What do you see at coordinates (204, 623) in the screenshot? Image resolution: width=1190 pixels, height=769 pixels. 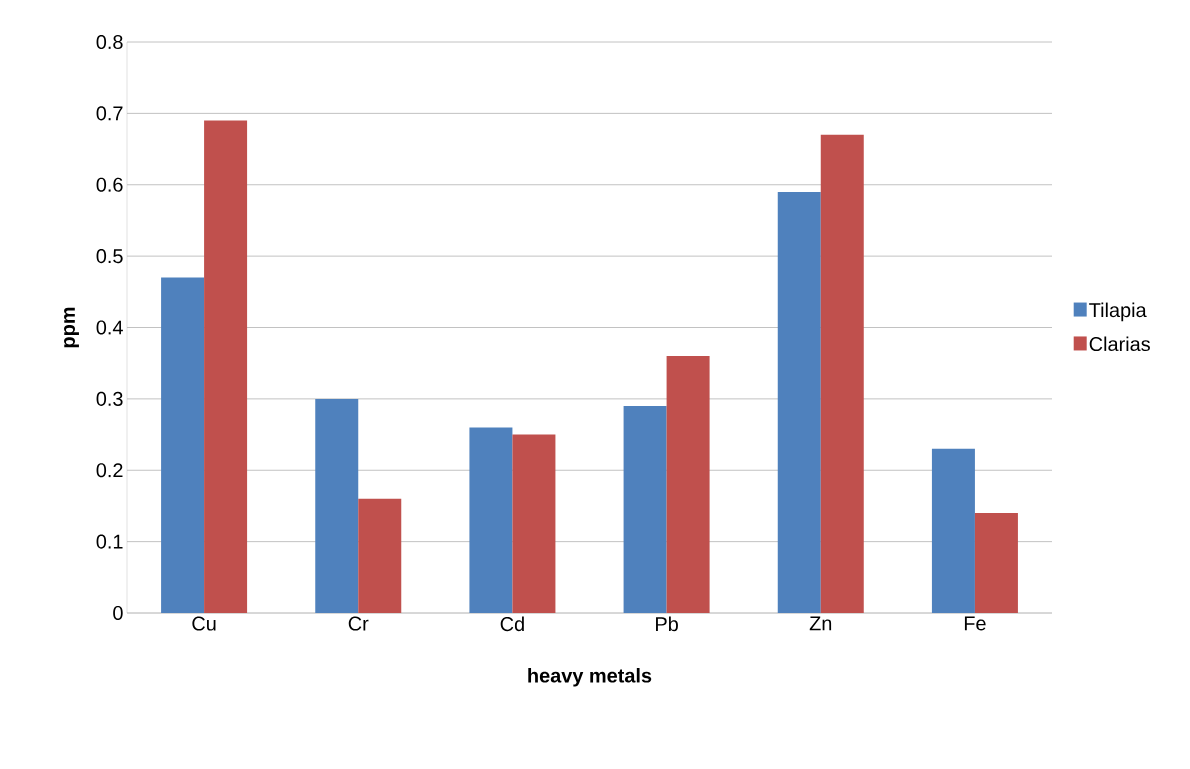 I see `x-tick-label: Cu` at bounding box center [204, 623].